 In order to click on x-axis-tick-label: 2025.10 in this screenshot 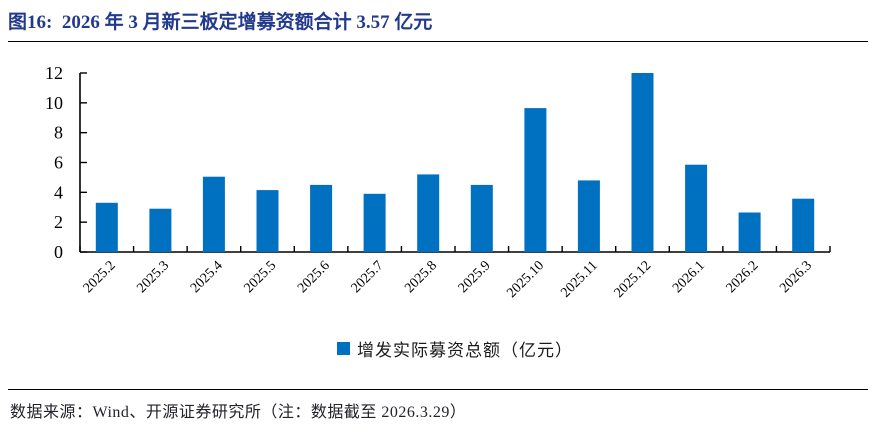, I will do `click(525, 279)`.